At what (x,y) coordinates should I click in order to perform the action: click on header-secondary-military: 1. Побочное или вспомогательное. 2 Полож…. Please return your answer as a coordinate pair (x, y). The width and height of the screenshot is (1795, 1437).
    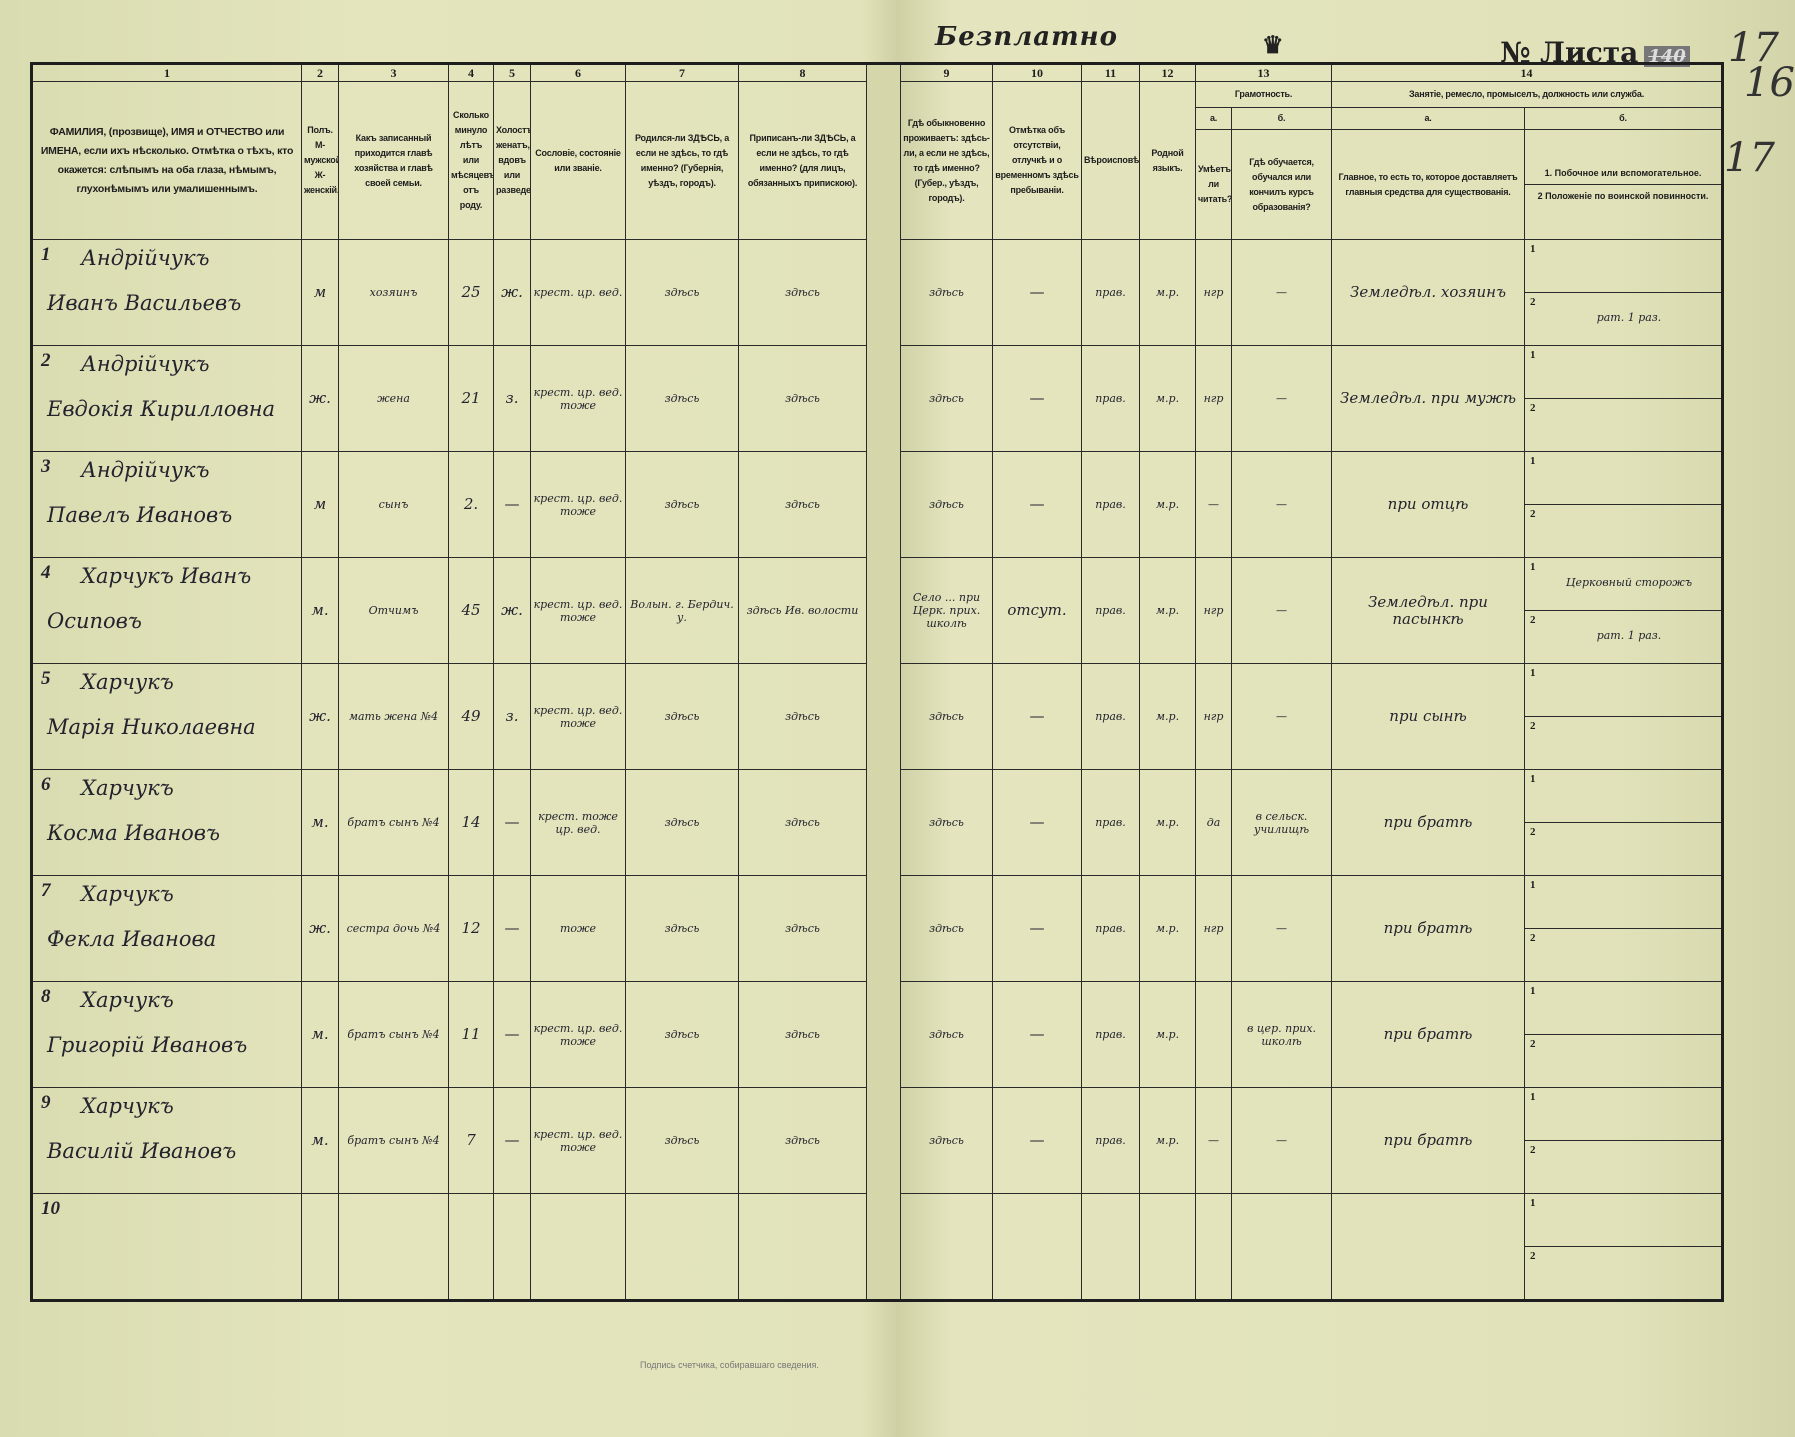
    Looking at the image, I should click on (1623, 184).